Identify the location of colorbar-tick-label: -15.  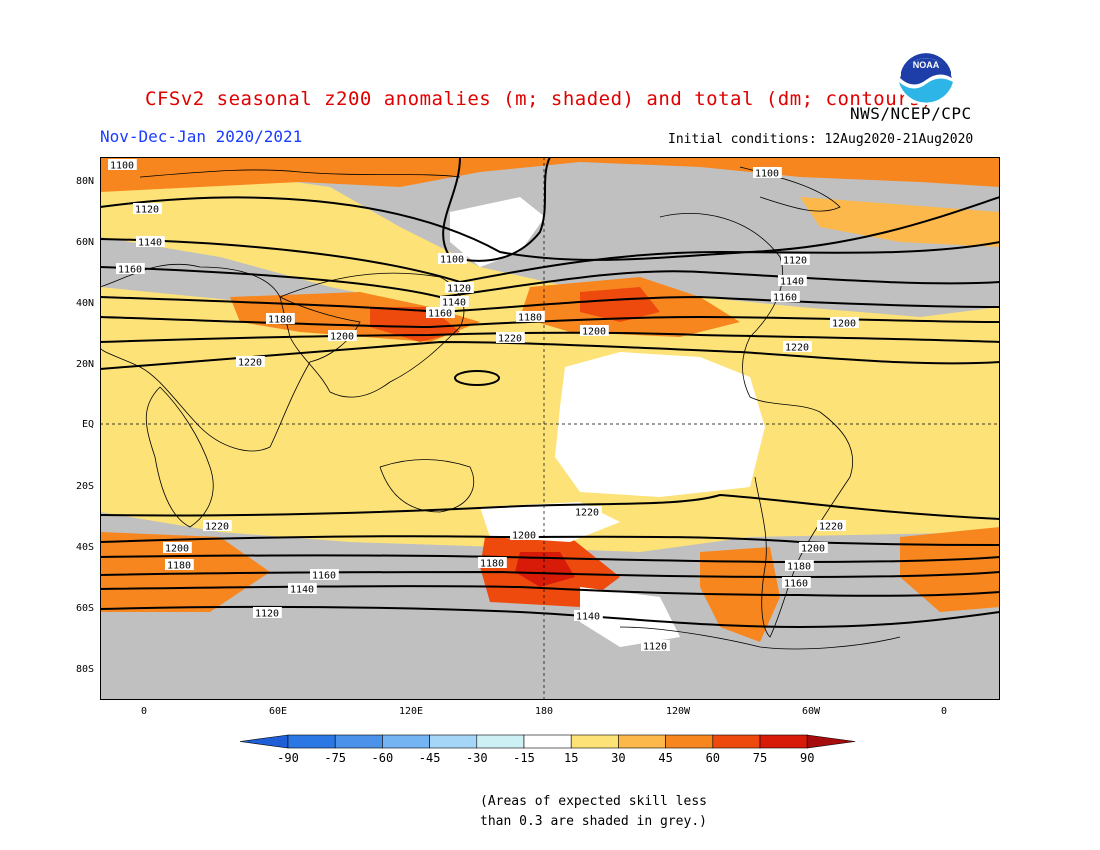
(524, 758).